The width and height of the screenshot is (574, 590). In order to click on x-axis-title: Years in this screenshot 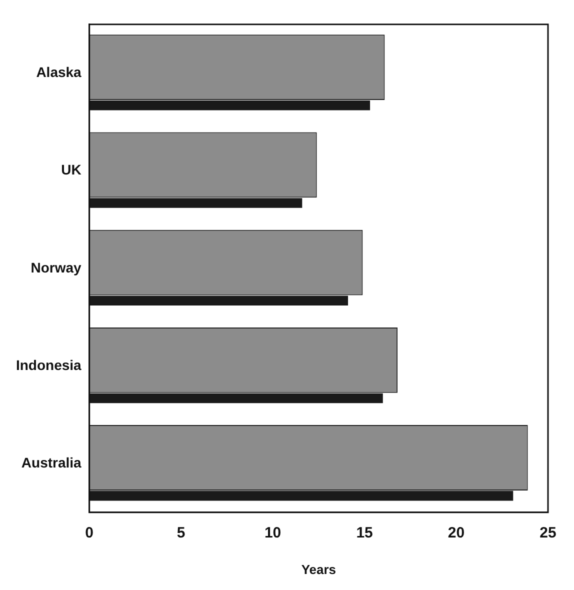, I will do `click(318, 569)`.